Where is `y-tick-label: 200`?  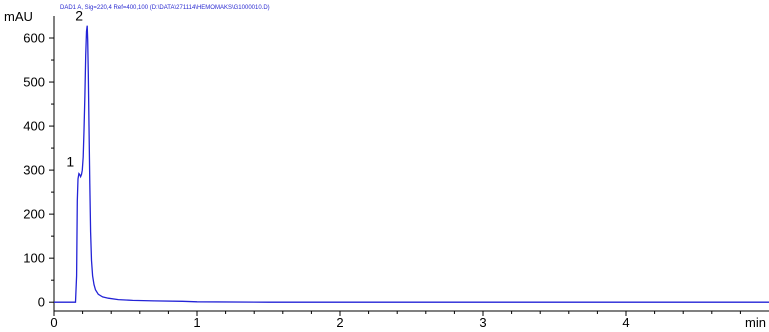 y-tick-label: 200 is located at coordinates (34, 214).